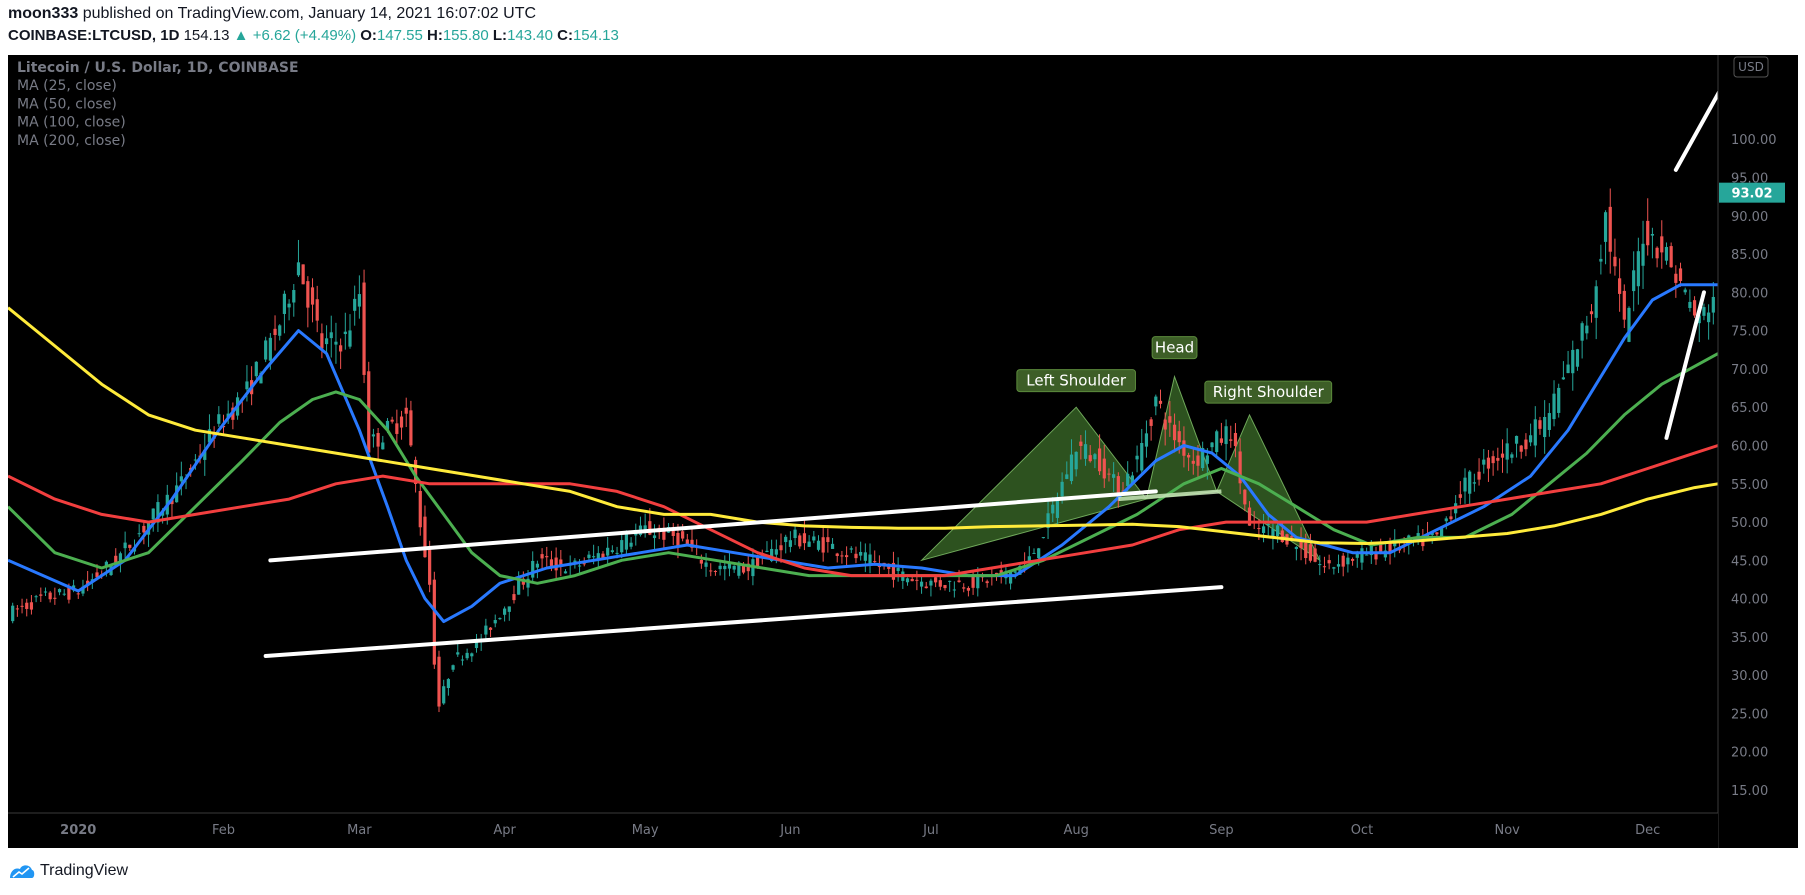  I want to click on tradingview-logo-icon, so click(22, 871).